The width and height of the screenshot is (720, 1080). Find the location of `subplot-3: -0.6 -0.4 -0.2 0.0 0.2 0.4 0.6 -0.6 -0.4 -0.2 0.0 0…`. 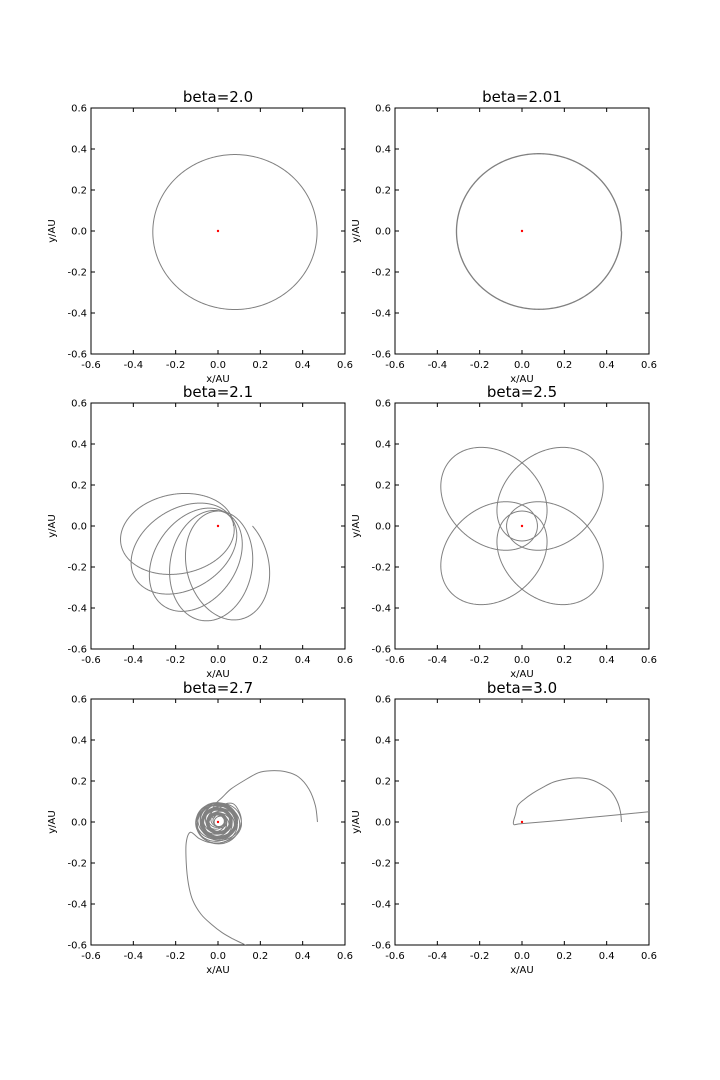

subplot-3: -0.6 -0.4 -0.2 0.0 0.2 0.4 0.6 -0.6 -0.4 -0.2 0.0 0… is located at coordinates (200, 531).